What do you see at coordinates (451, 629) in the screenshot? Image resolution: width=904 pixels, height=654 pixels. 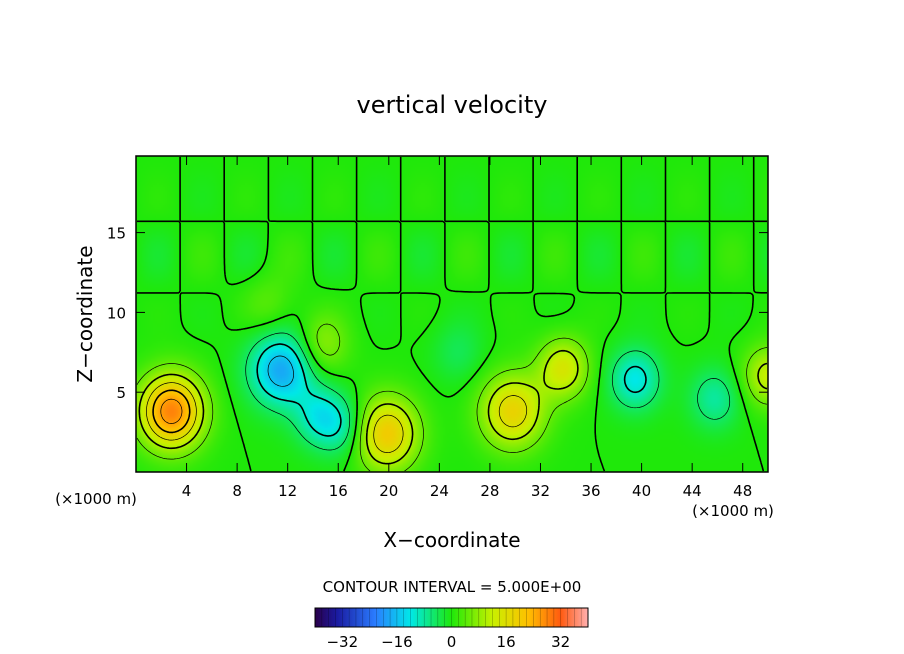 I see `colorbar: −32 −16 0 16 32` at bounding box center [451, 629].